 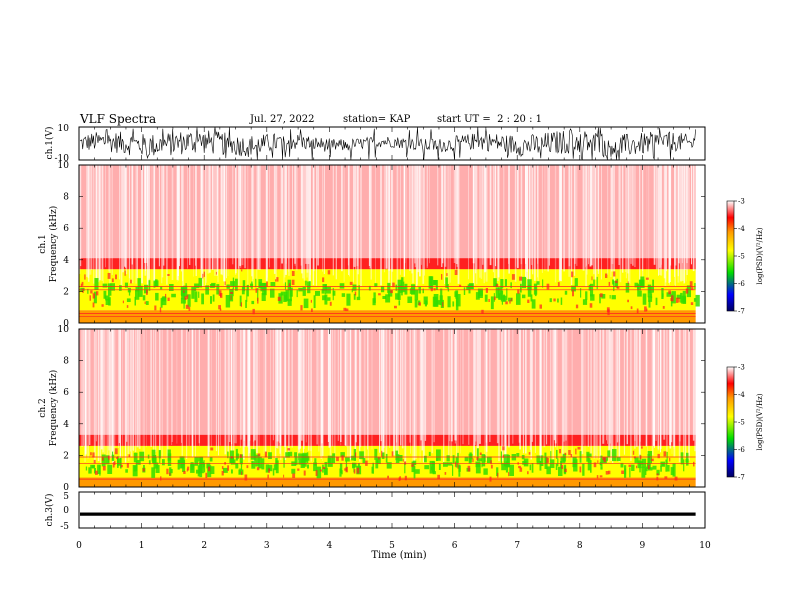 I want to click on frequency-tick-label: 8, so click(x=66, y=362).